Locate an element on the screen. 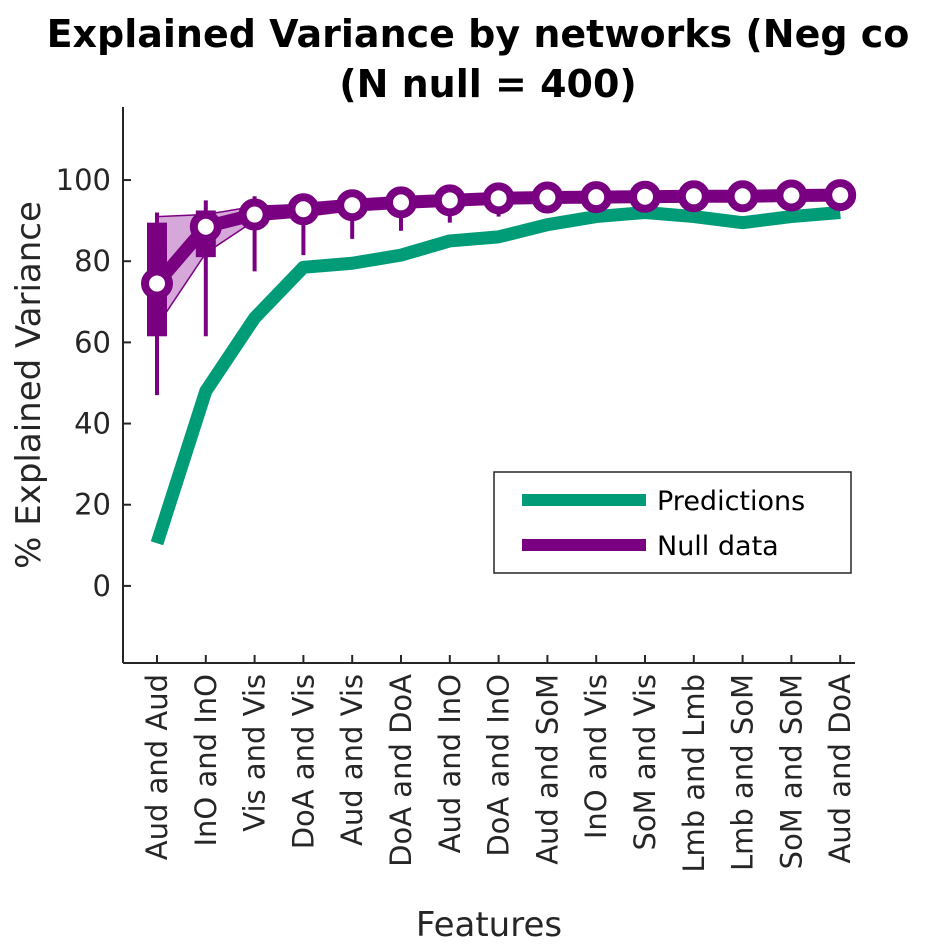  x-tick-label: Aud and Aud is located at coordinates (157, 767).